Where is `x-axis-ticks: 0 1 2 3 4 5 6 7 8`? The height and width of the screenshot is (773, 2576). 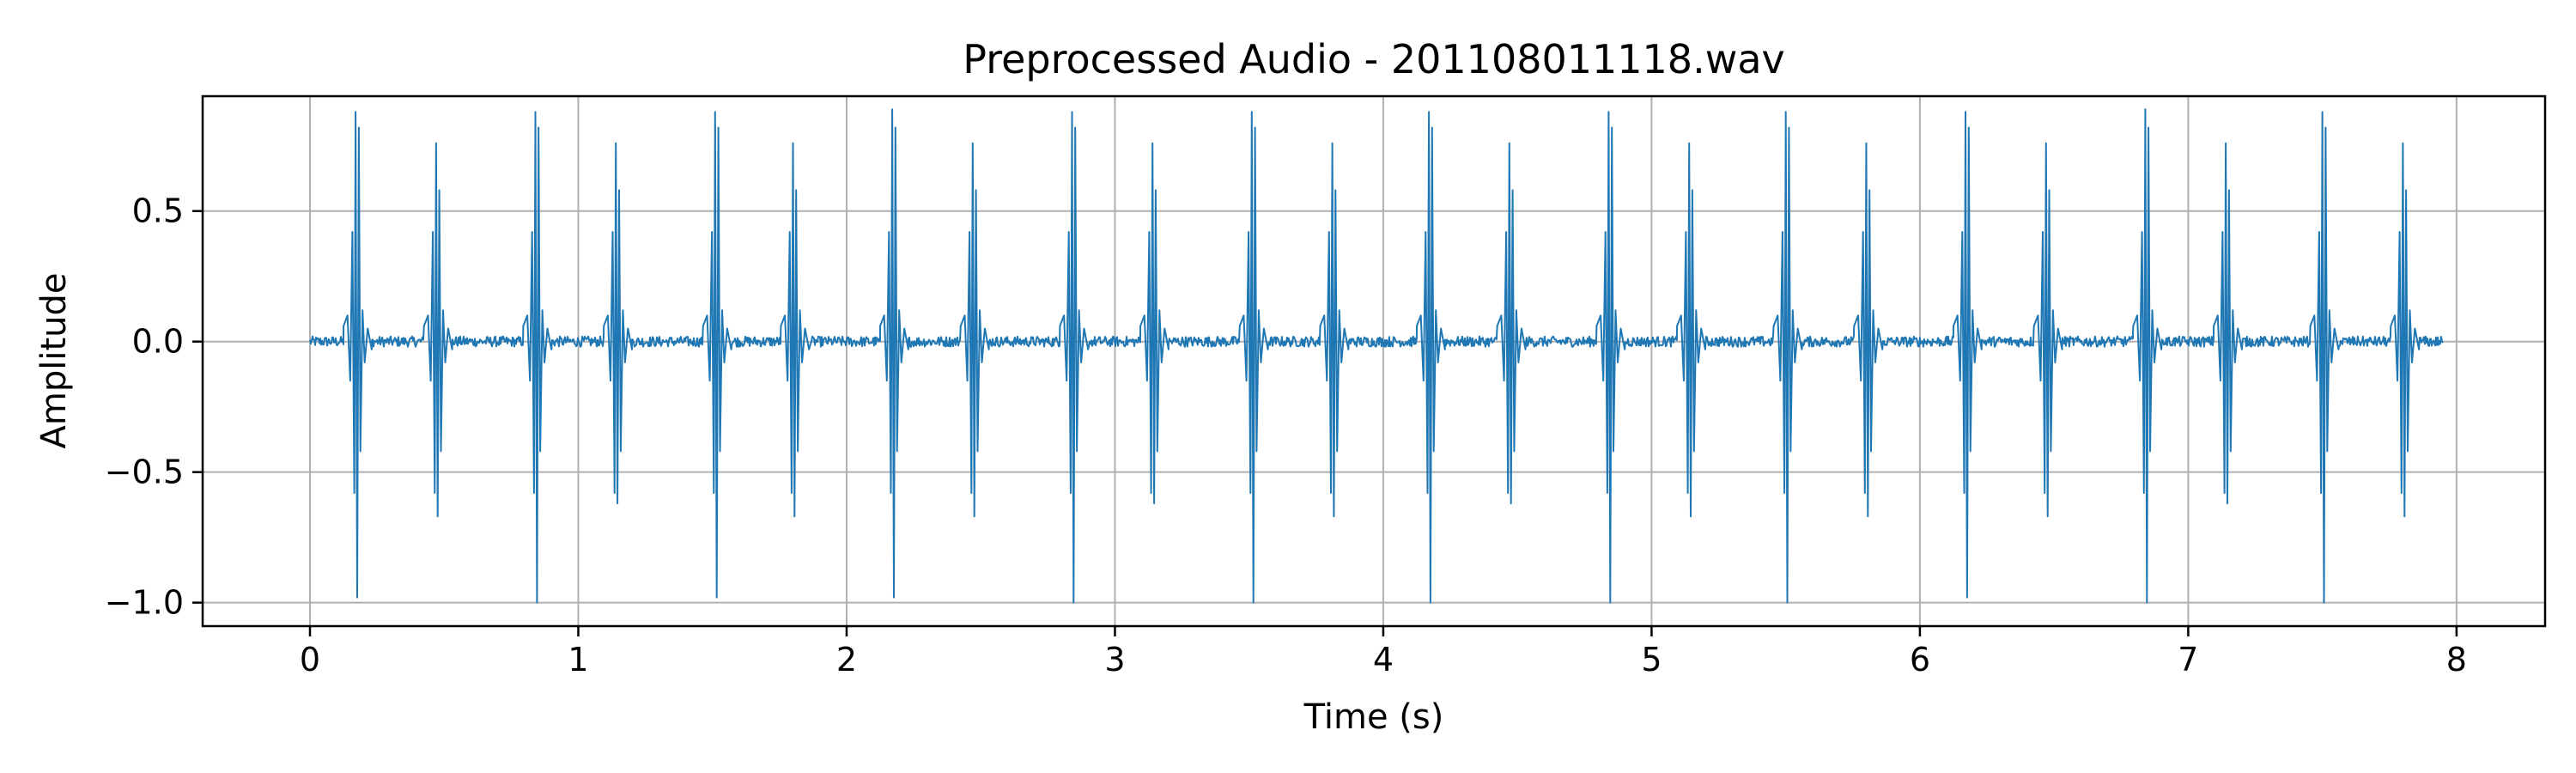
x-axis-ticks: 0 1 2 3 4 5 6 7 8 is located at coordinates (1383, 652).